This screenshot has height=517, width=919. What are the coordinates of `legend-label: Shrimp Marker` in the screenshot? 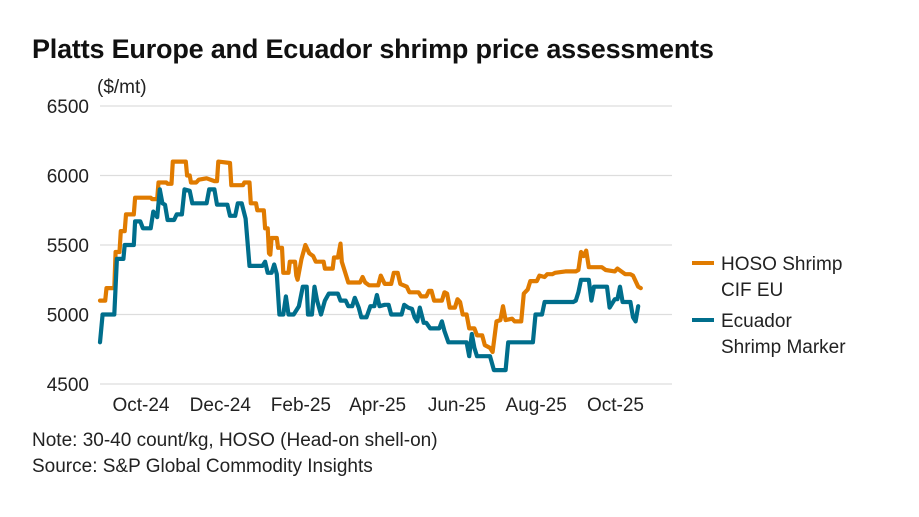 It's located at (783, 347).